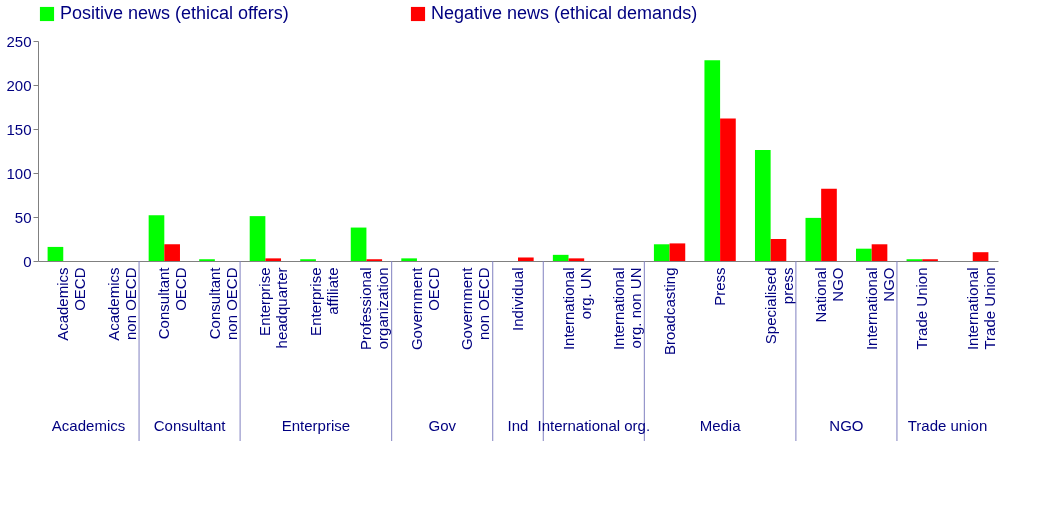  I want to click on x-tick-label: Broadcasting, so click(669, 311).